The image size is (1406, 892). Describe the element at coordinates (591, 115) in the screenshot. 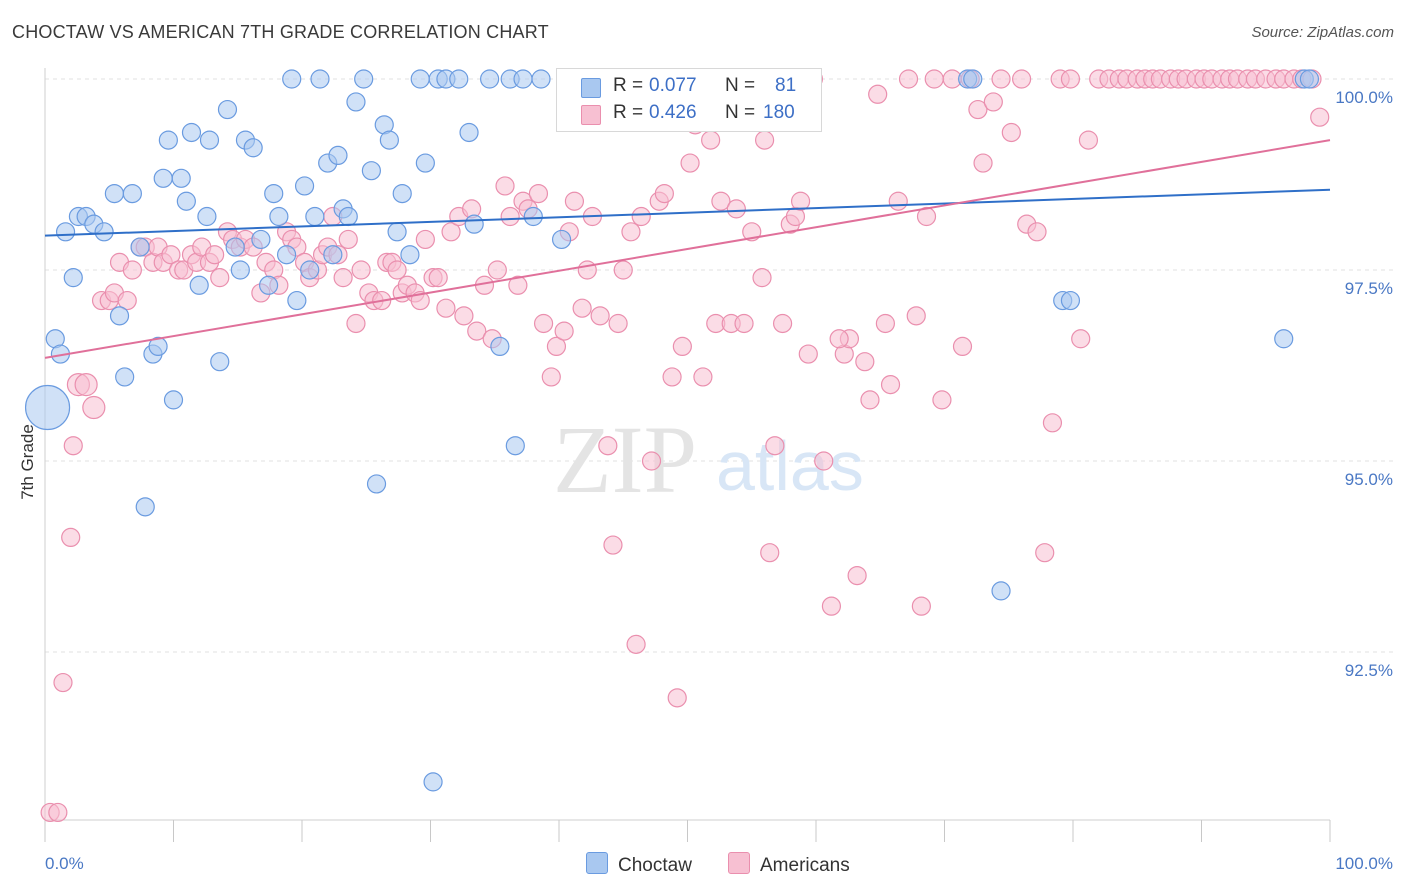

I see `americans-swatch-icon` at that location.